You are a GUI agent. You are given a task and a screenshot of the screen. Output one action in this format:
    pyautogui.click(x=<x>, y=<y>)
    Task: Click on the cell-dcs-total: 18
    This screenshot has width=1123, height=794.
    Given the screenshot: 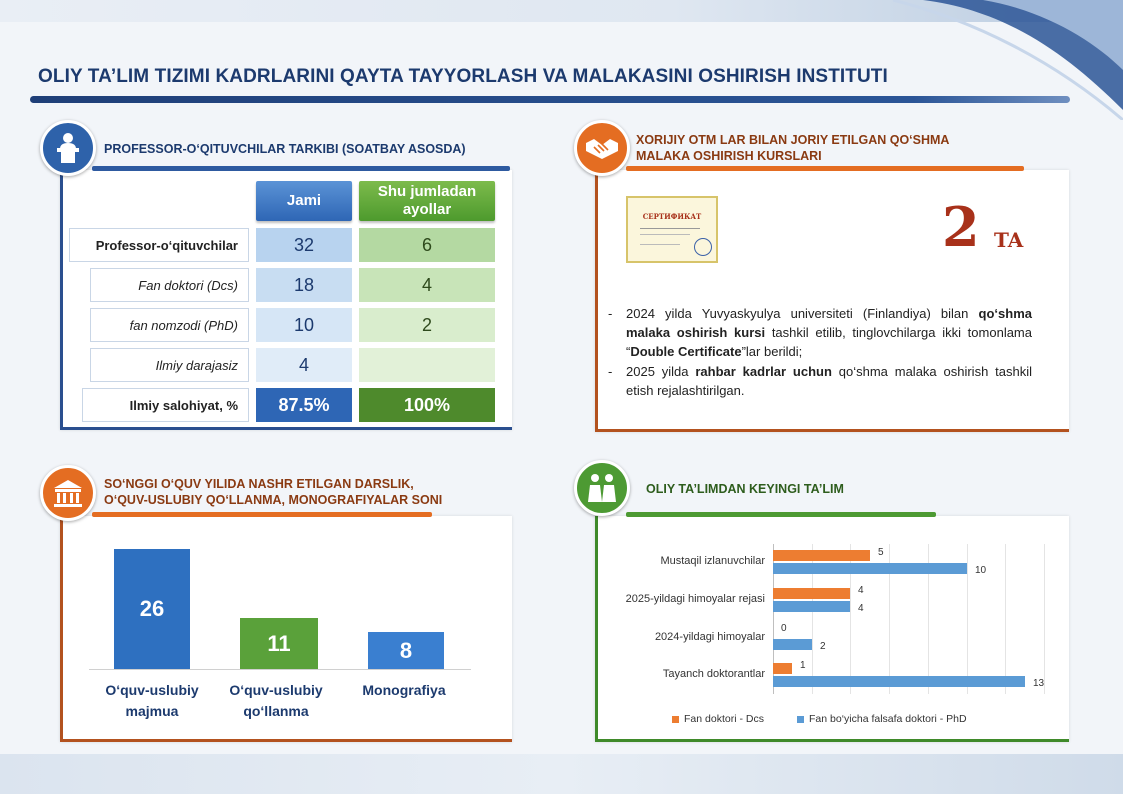 What is the action you would take?
    pyautogui.click(x=304, y=285)
    